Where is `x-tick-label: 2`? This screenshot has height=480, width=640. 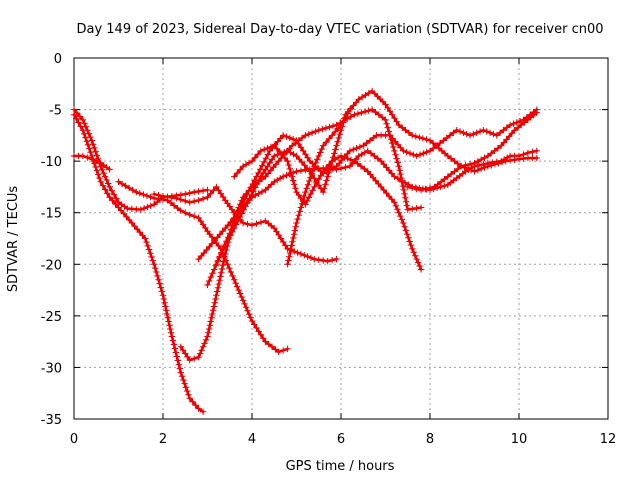 x-tick-label: 2 is located at coordinates (163, 439).